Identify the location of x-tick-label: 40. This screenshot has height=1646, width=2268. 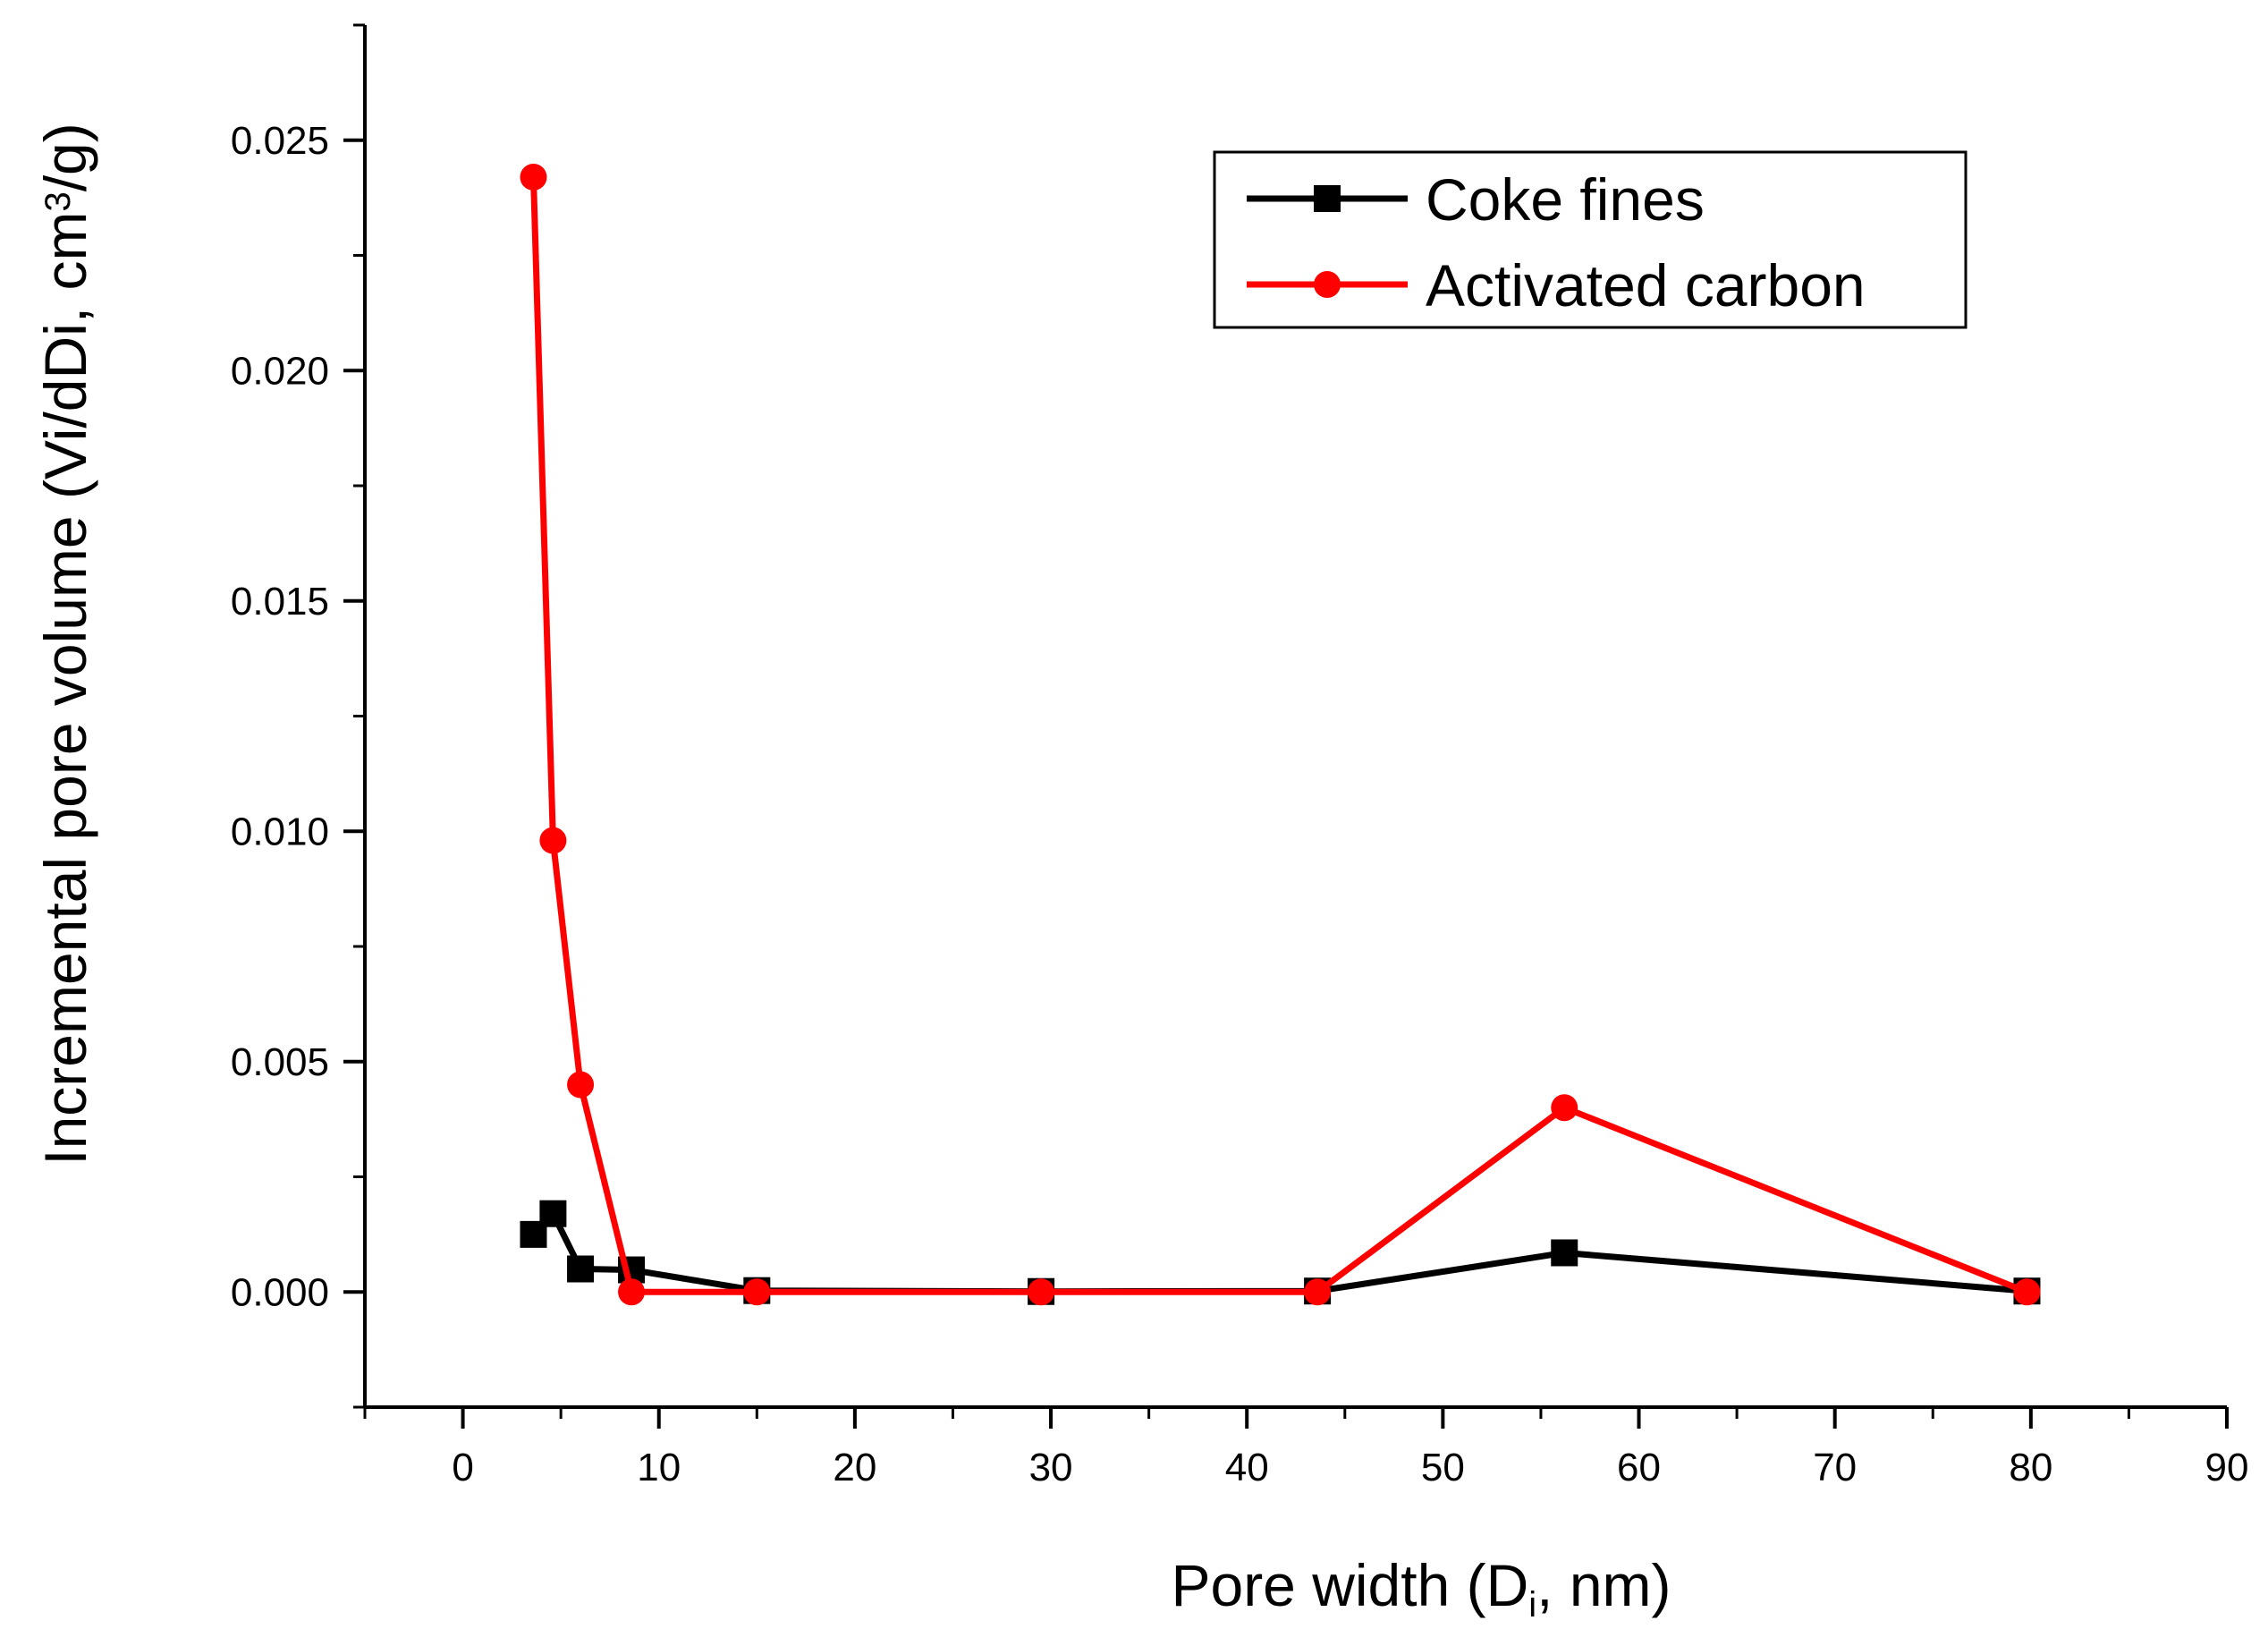
(1247, 1467).